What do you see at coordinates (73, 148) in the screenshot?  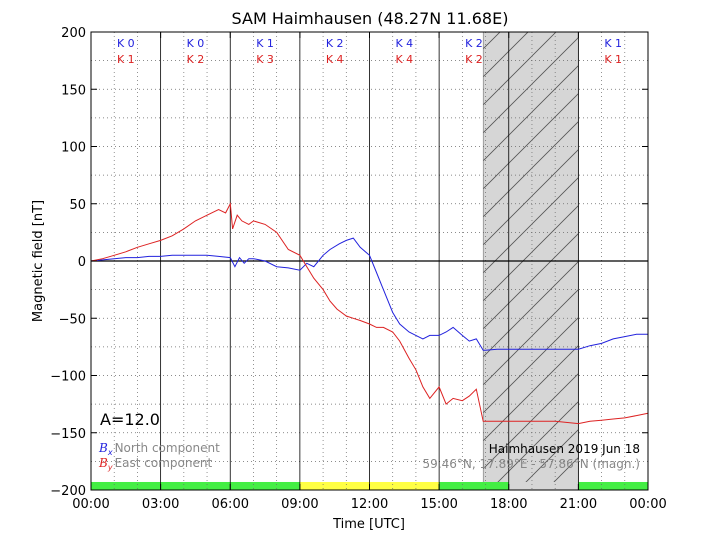 I see `y-tick-label: 100` at bounding box center [73, 148].